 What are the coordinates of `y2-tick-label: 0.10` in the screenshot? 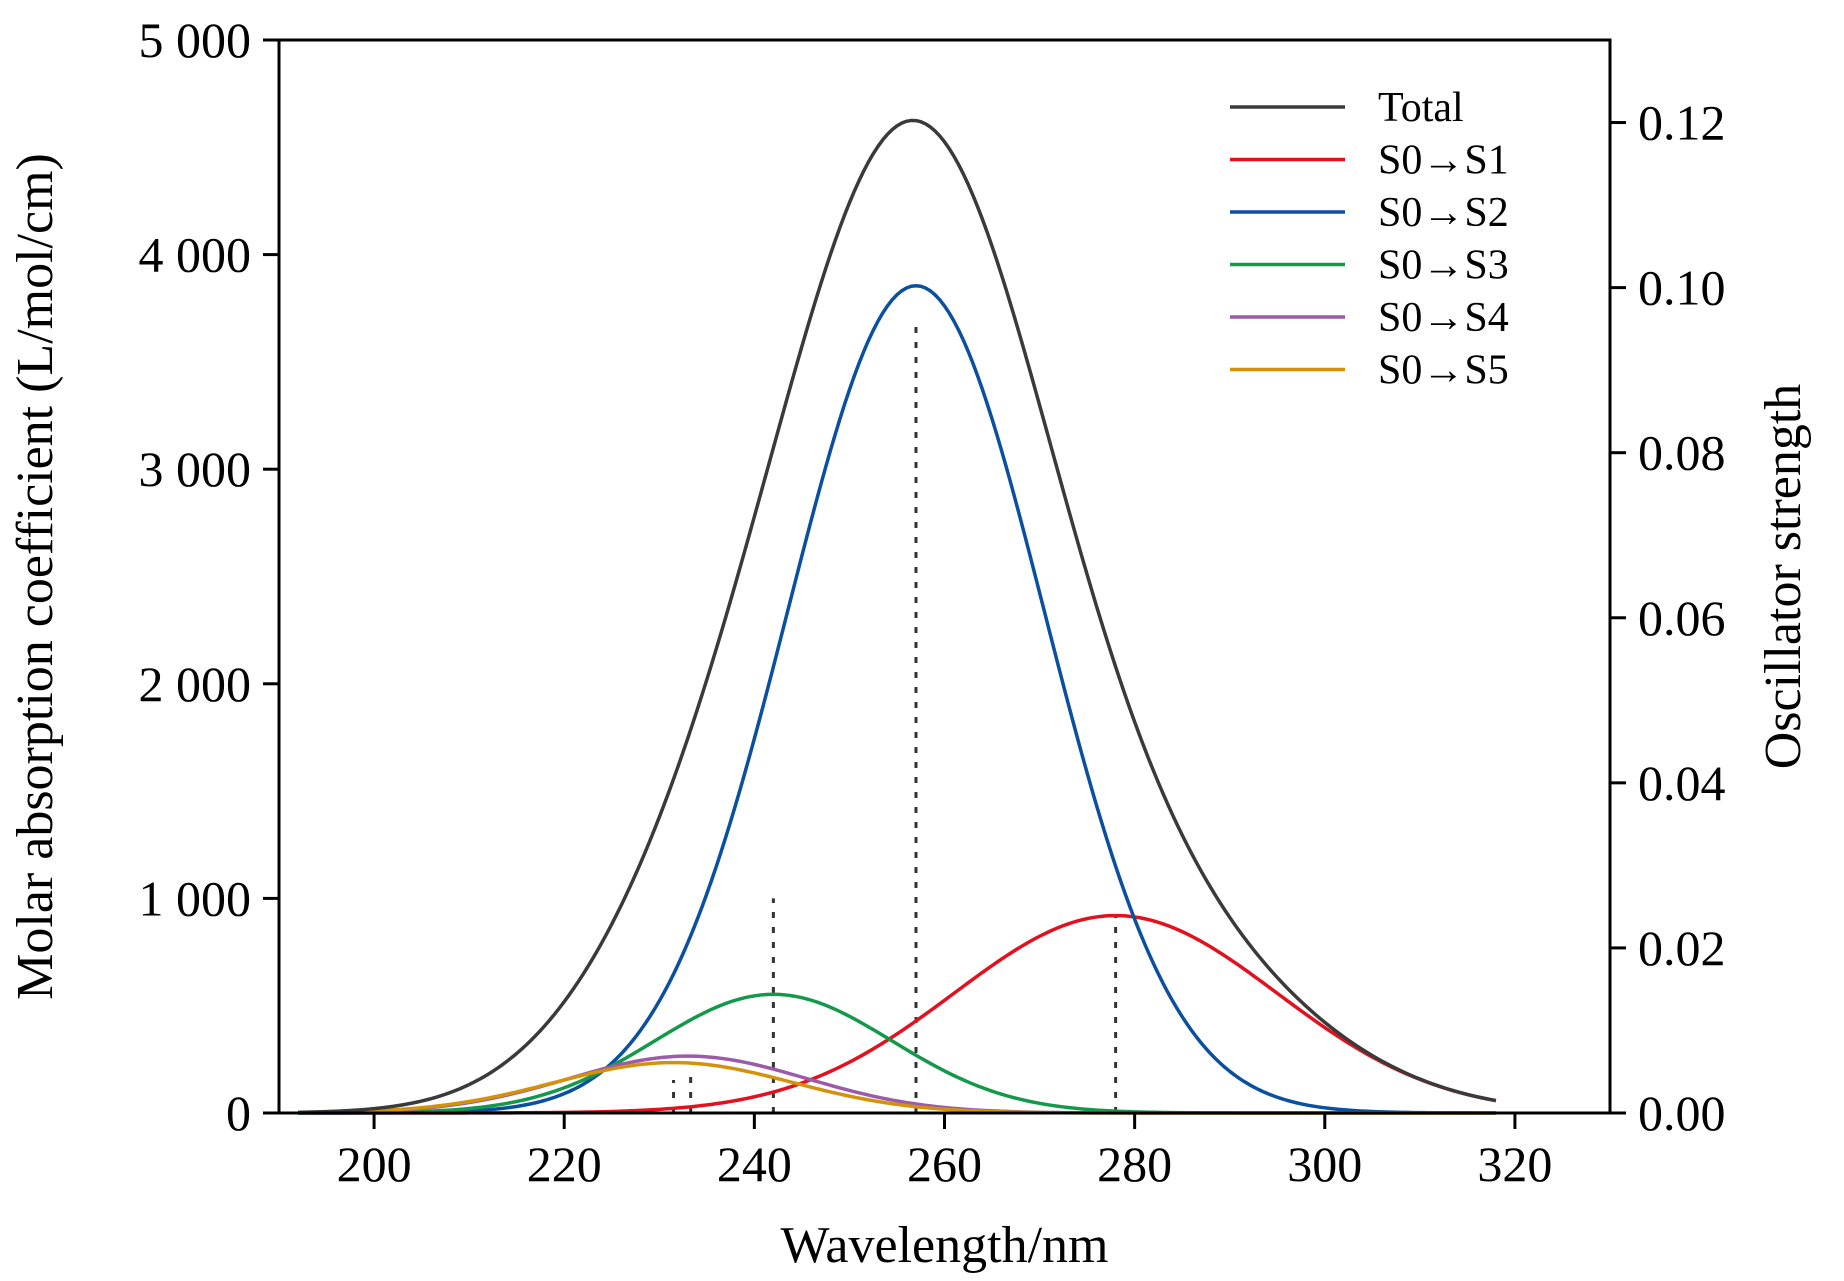 It's located at (1682, 288).